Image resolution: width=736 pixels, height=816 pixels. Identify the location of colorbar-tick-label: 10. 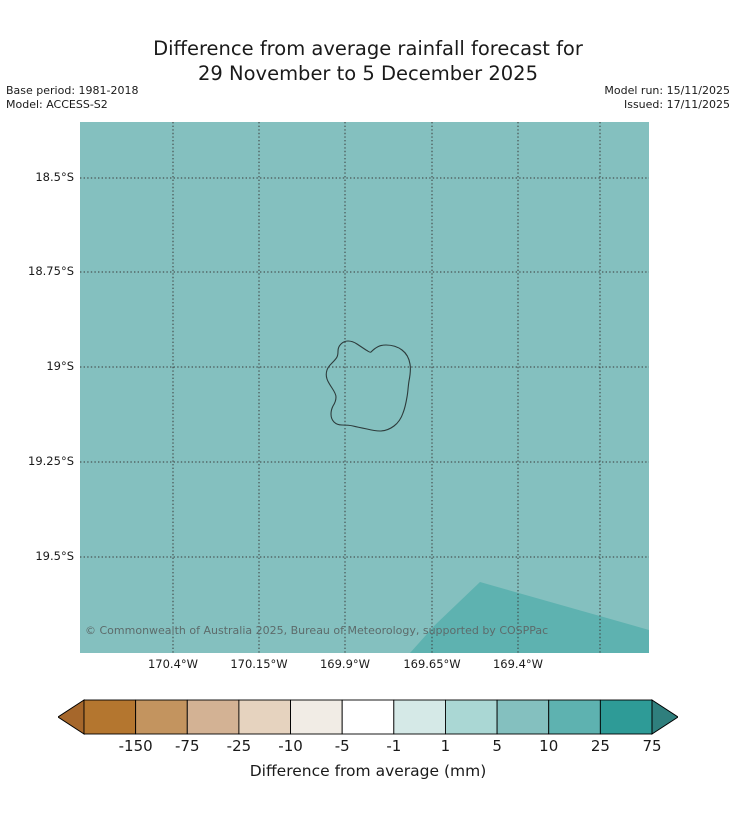
(548, 746).